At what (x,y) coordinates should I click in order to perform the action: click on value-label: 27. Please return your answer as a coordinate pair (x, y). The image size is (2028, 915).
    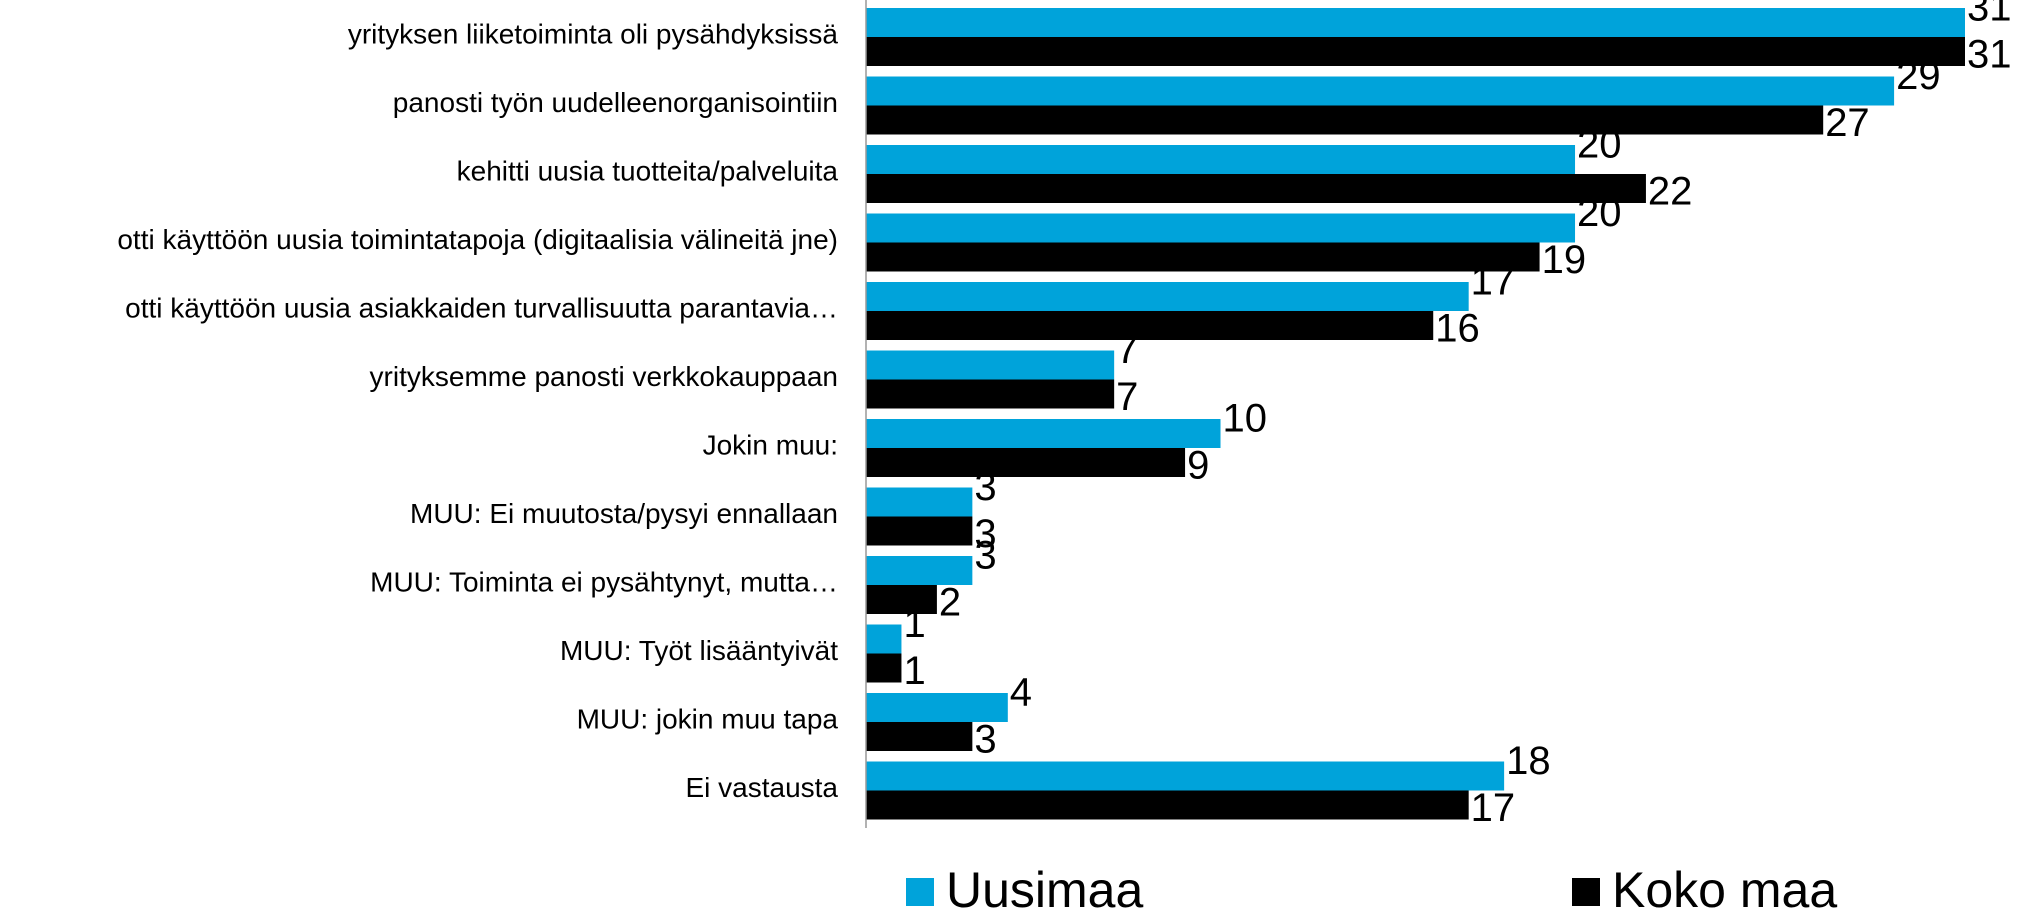
    Looking at the image, I should click on (1847, 123).